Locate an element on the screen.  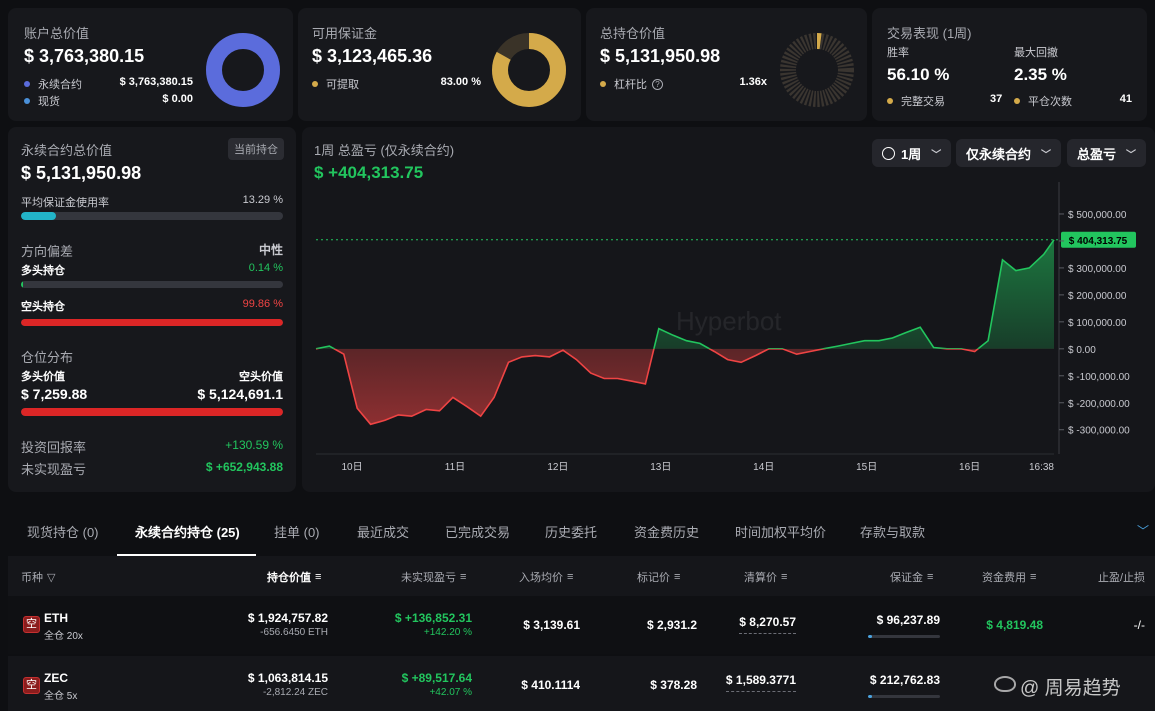
drawdown-label: 最大回撤 is located at coordinates (1036, 53).